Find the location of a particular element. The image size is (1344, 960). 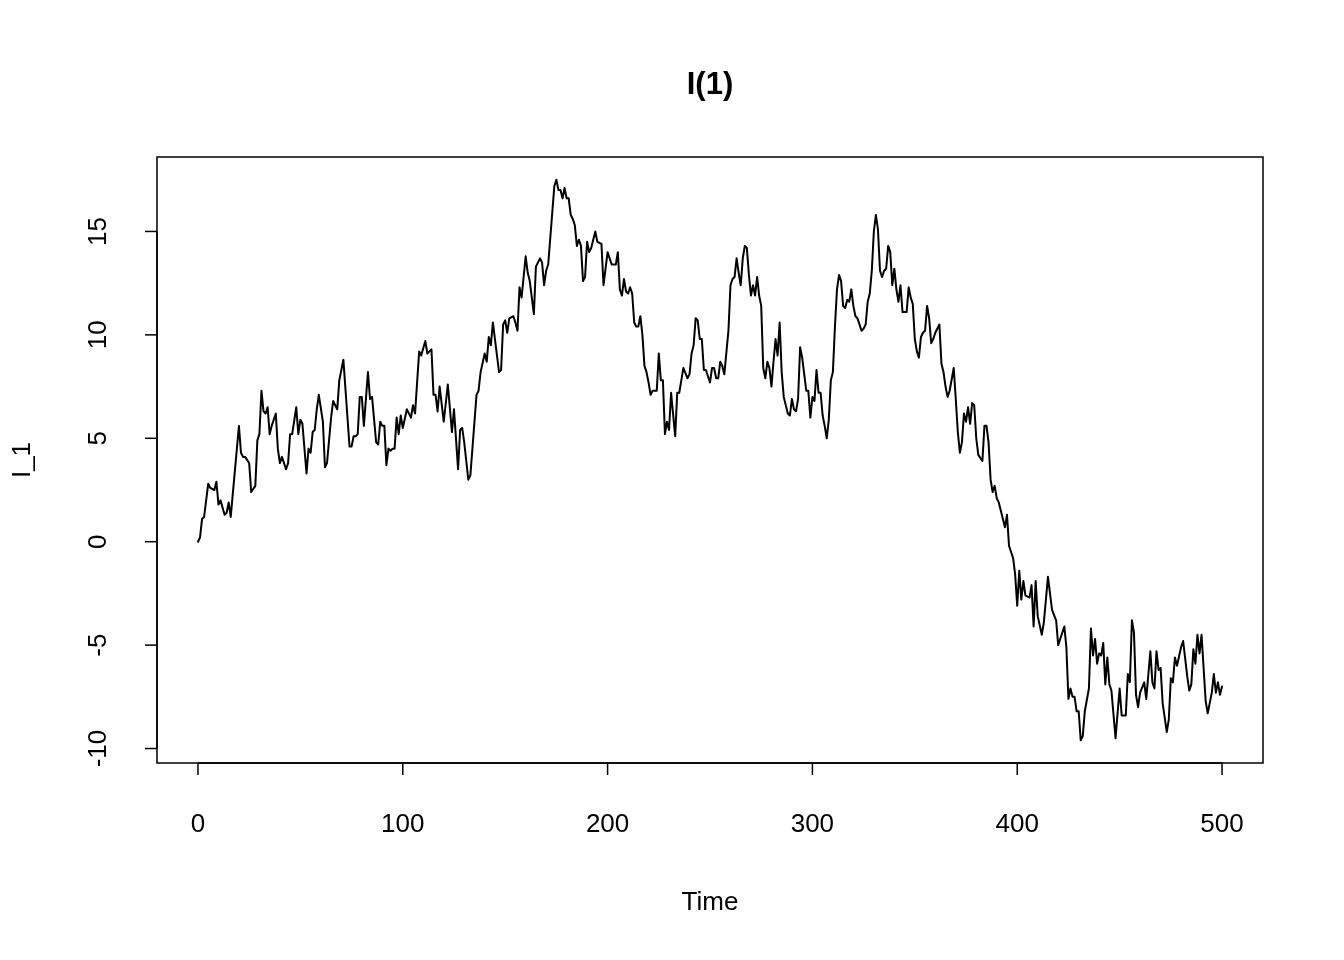

y-tick-label: 10 is located at coordinates (97, 335).